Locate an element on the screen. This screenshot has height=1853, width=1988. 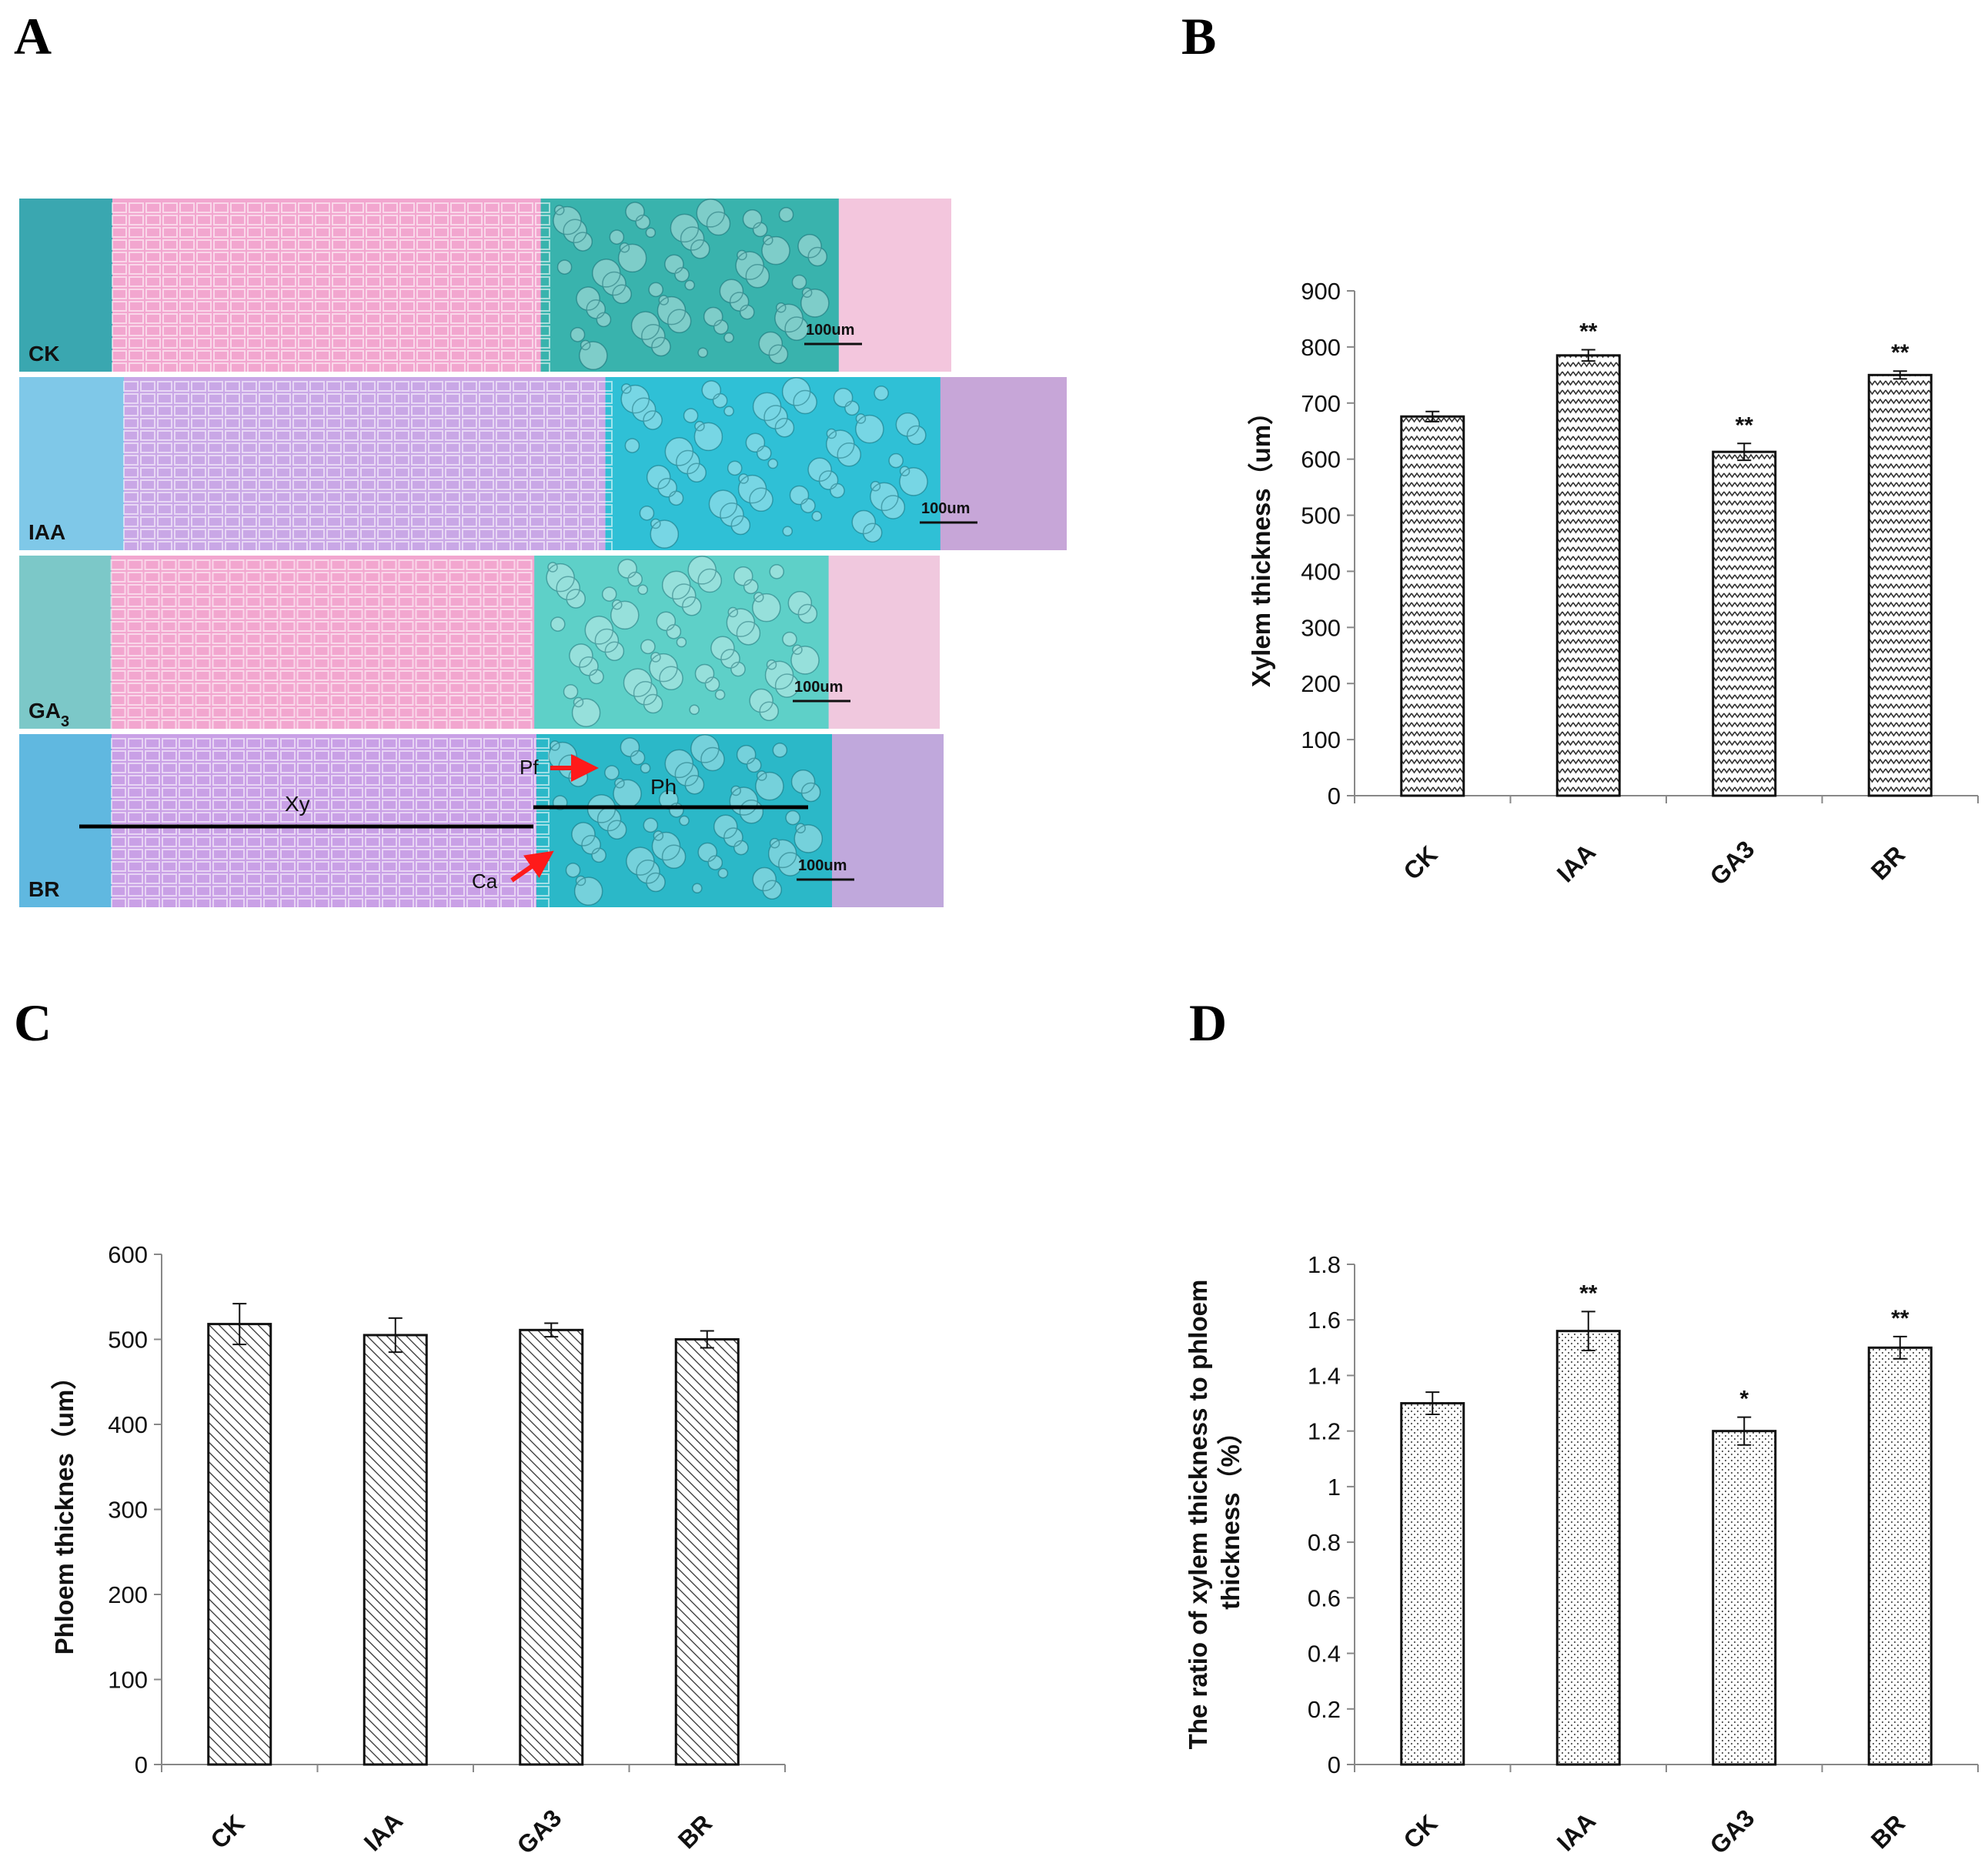
micrograph-strip-ck: CK 100um is located at coordinates (485, 286).